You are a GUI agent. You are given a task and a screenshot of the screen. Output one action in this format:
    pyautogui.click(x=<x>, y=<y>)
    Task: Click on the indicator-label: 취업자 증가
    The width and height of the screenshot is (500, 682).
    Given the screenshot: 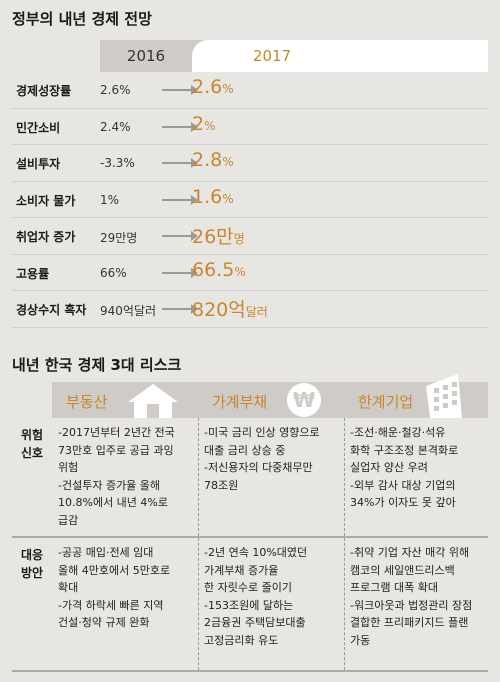 What is the action you would take?
    pyautogui.click(x=46, y=237)
    